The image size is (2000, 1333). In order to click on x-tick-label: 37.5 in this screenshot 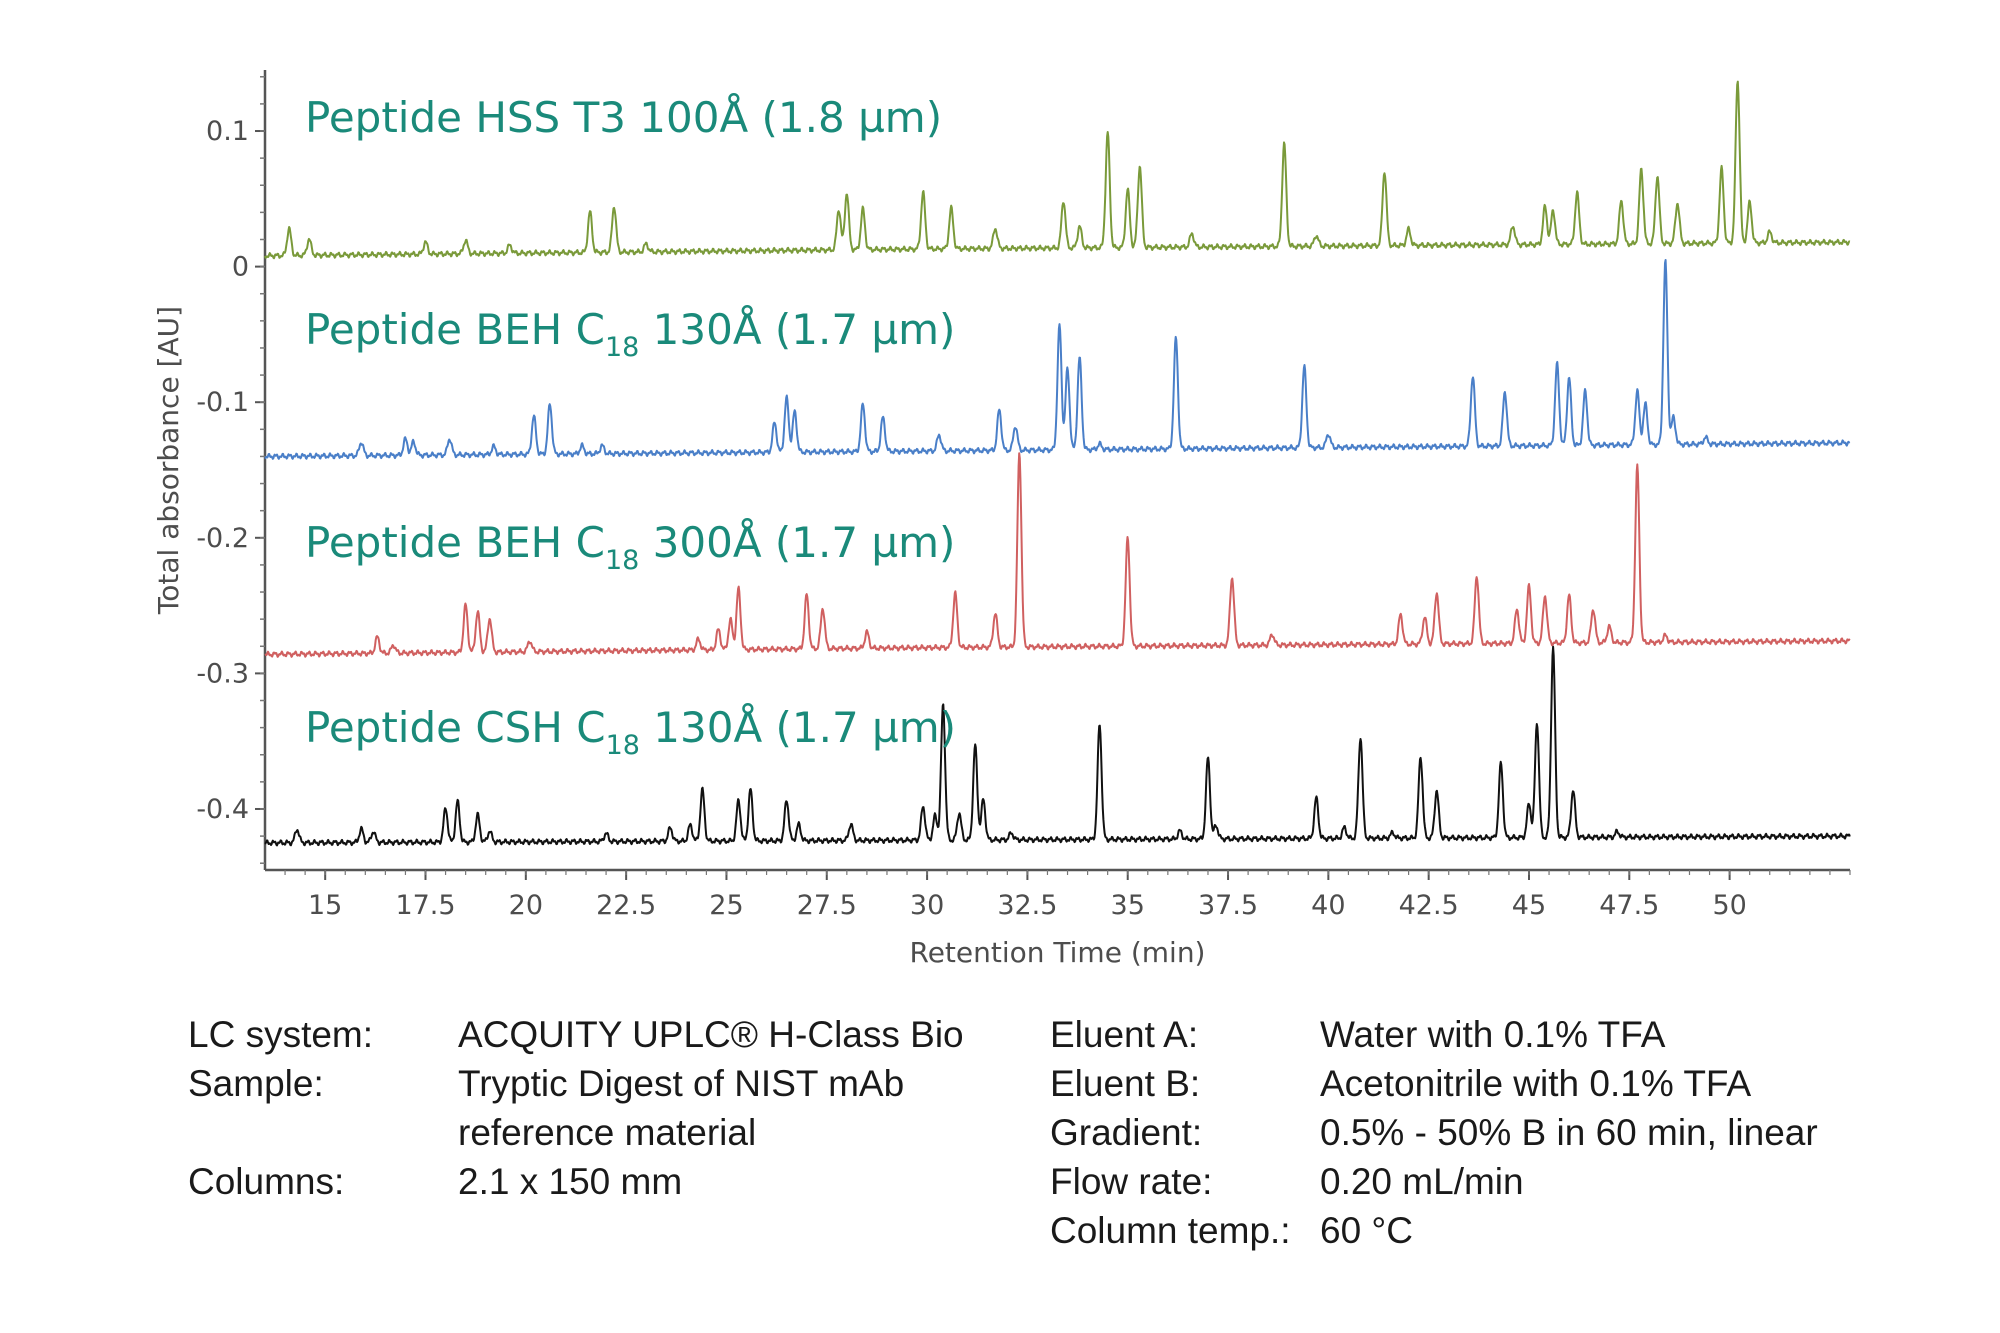, I will do `click(1228, 905)`.